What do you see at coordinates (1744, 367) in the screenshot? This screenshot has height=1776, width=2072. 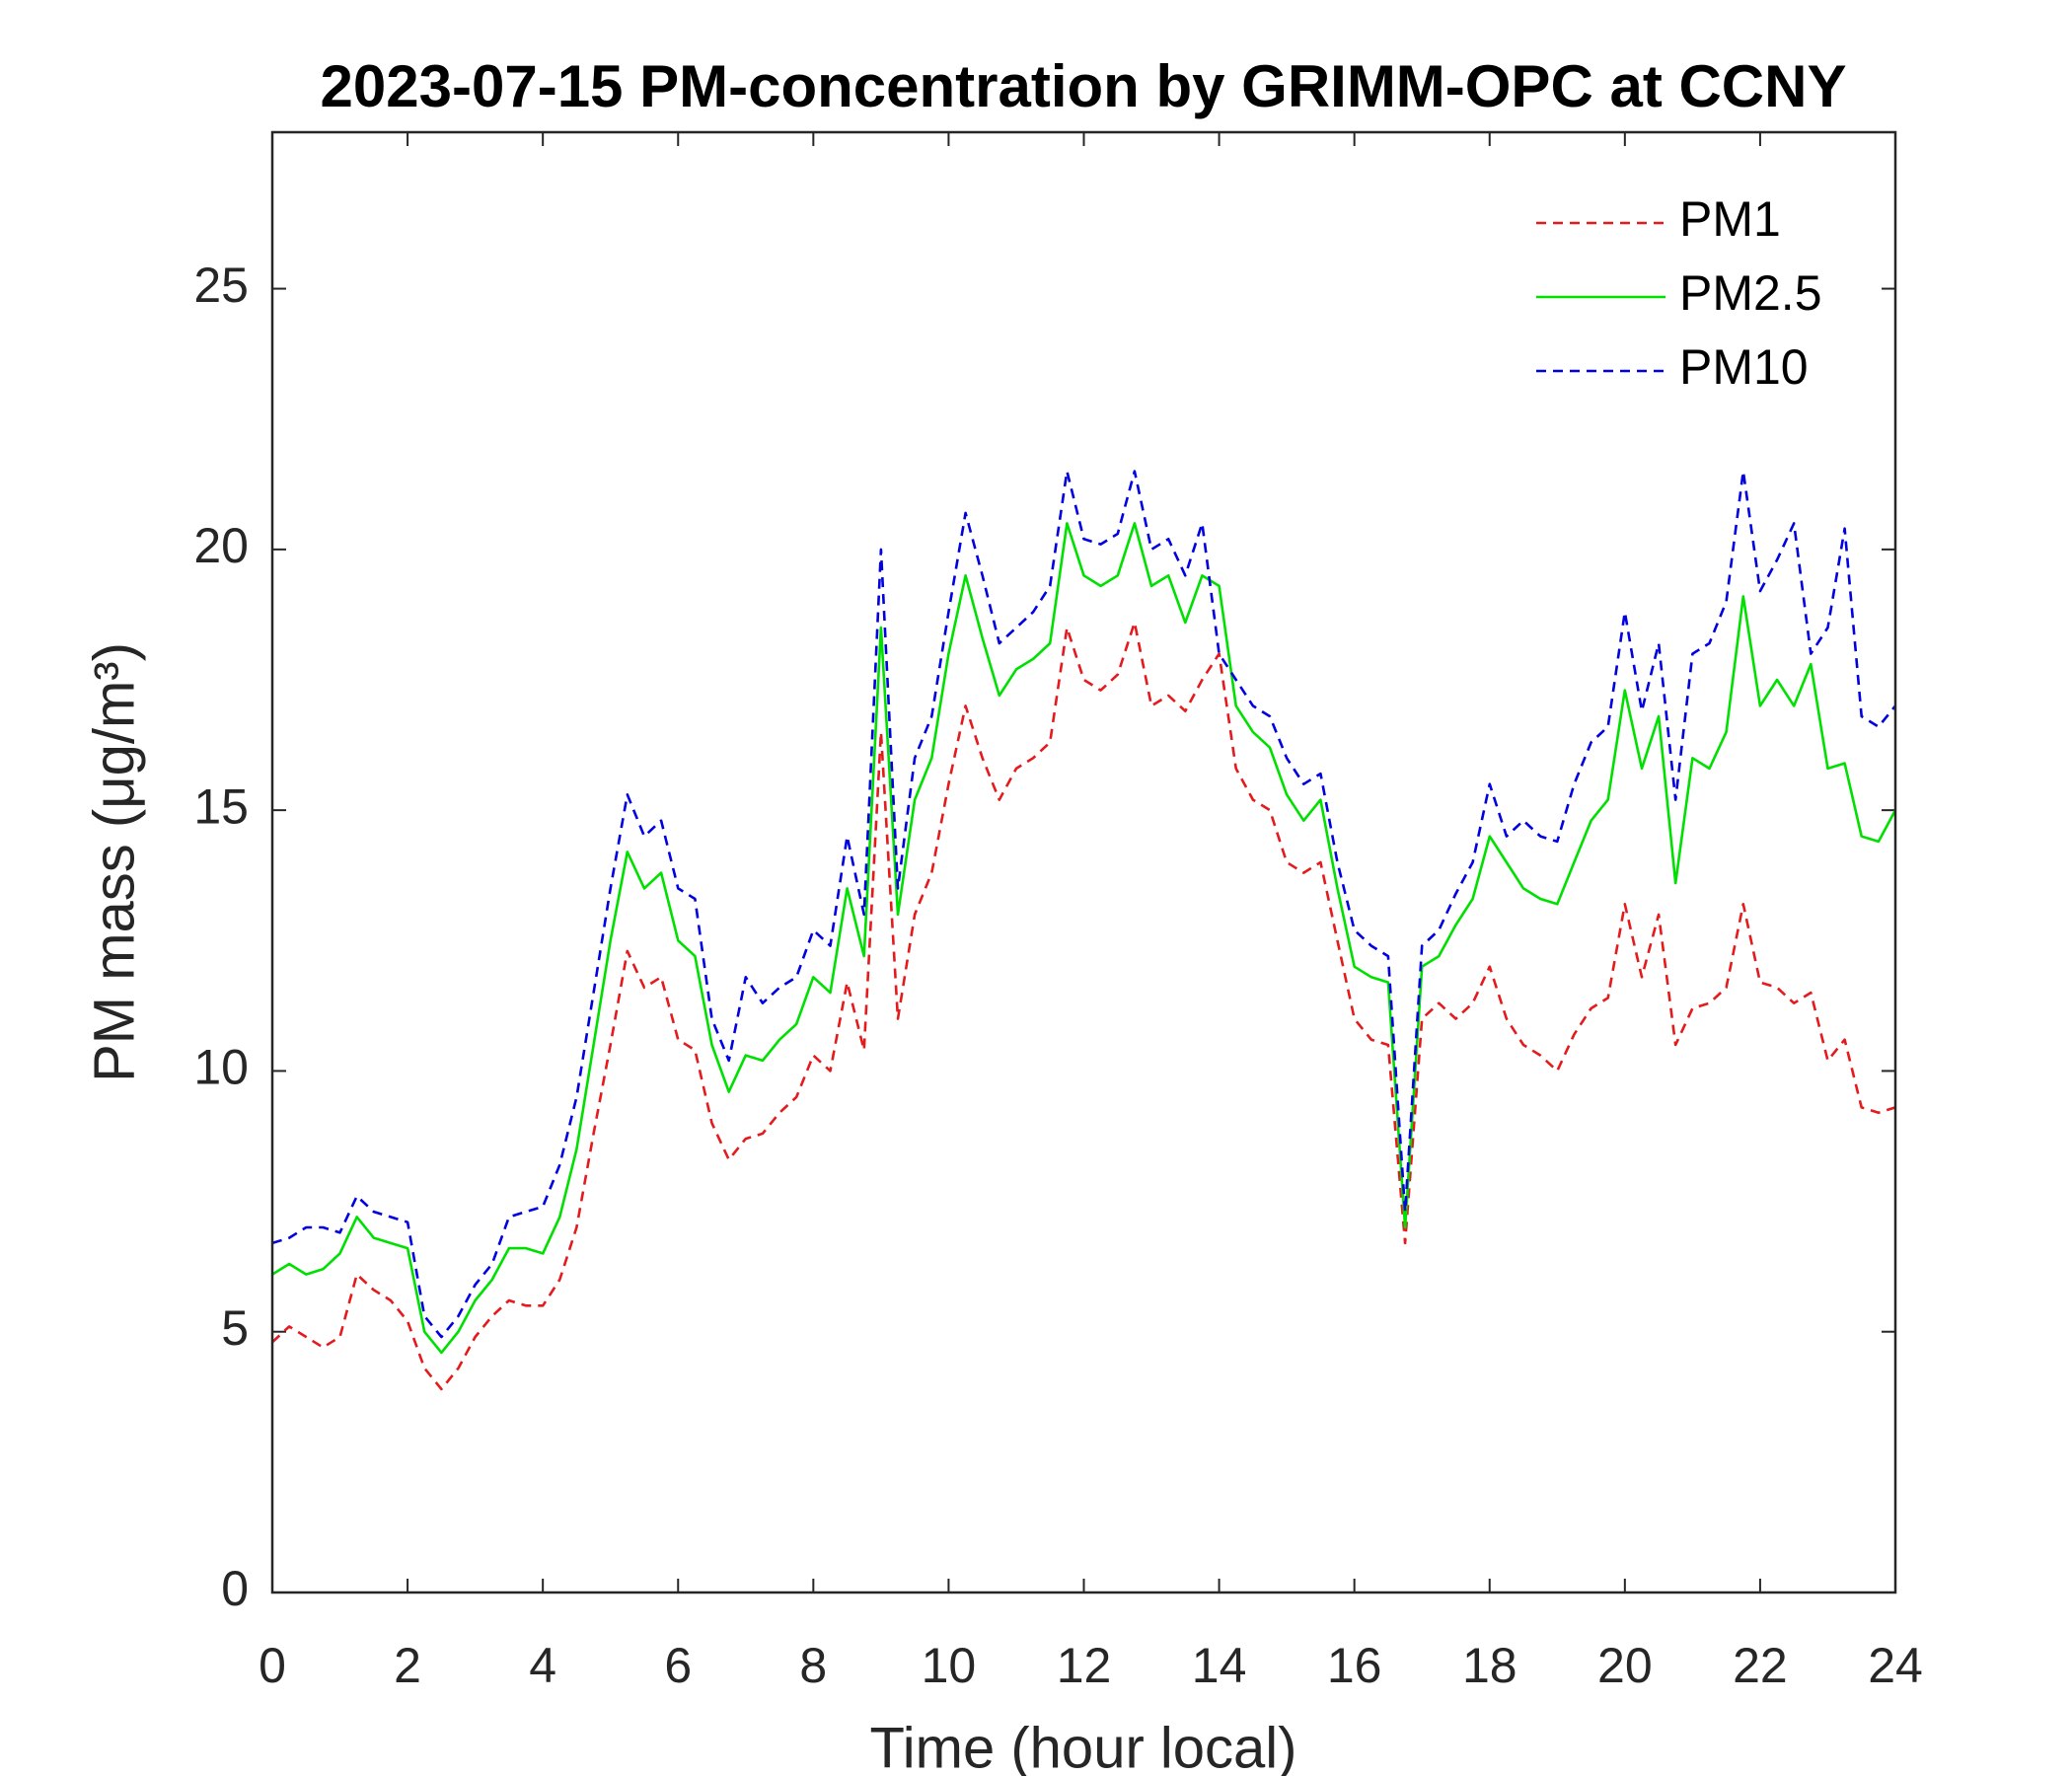 I see `legend-label: PM10` at bounding box center [1744, 367].